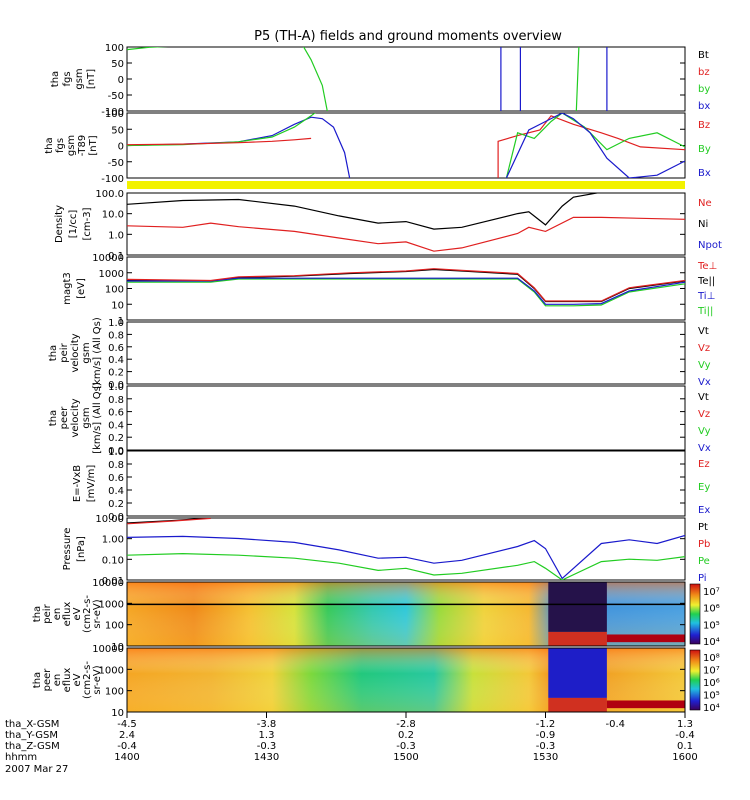 The image size is (750, 800). Describe the element at coordinates (127, 735) in the screenshot. I see `x-axis-value: 2.4` at that location.